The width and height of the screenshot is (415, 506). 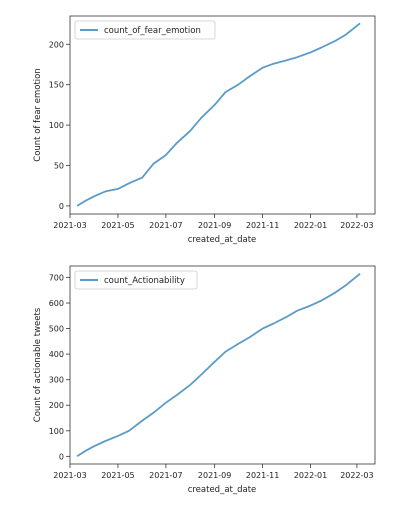 I want to click on legend: count_of_fear_emotion, so click(x=145, y=30).